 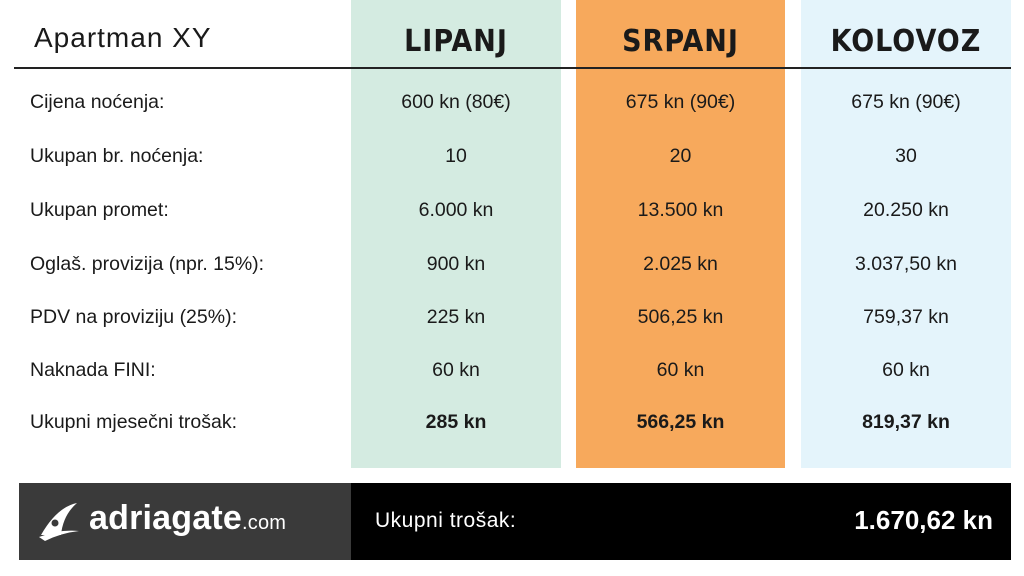 I want to click on cell-cijena-srpanj: 675 kn (90€), so click(x=680, y=102).